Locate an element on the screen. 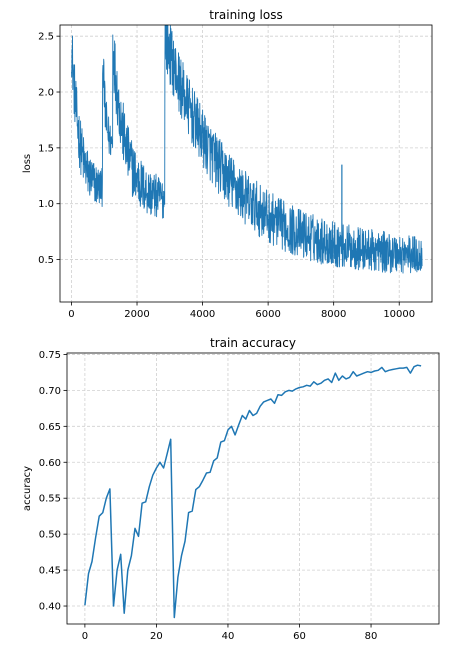  y-tick-label: 0.65 is located at coordinates (50, 427).